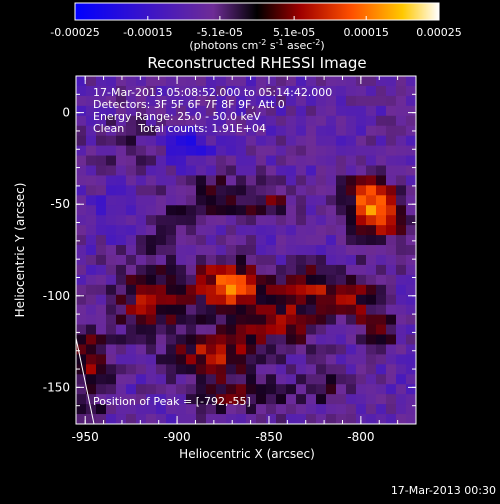 Image resolution: width=500 pixels, height=504 pixels. Describe the element at coordinates (74, 32) in the screenshot. I see `colorbar-tick-label: -0.00025` at that location.